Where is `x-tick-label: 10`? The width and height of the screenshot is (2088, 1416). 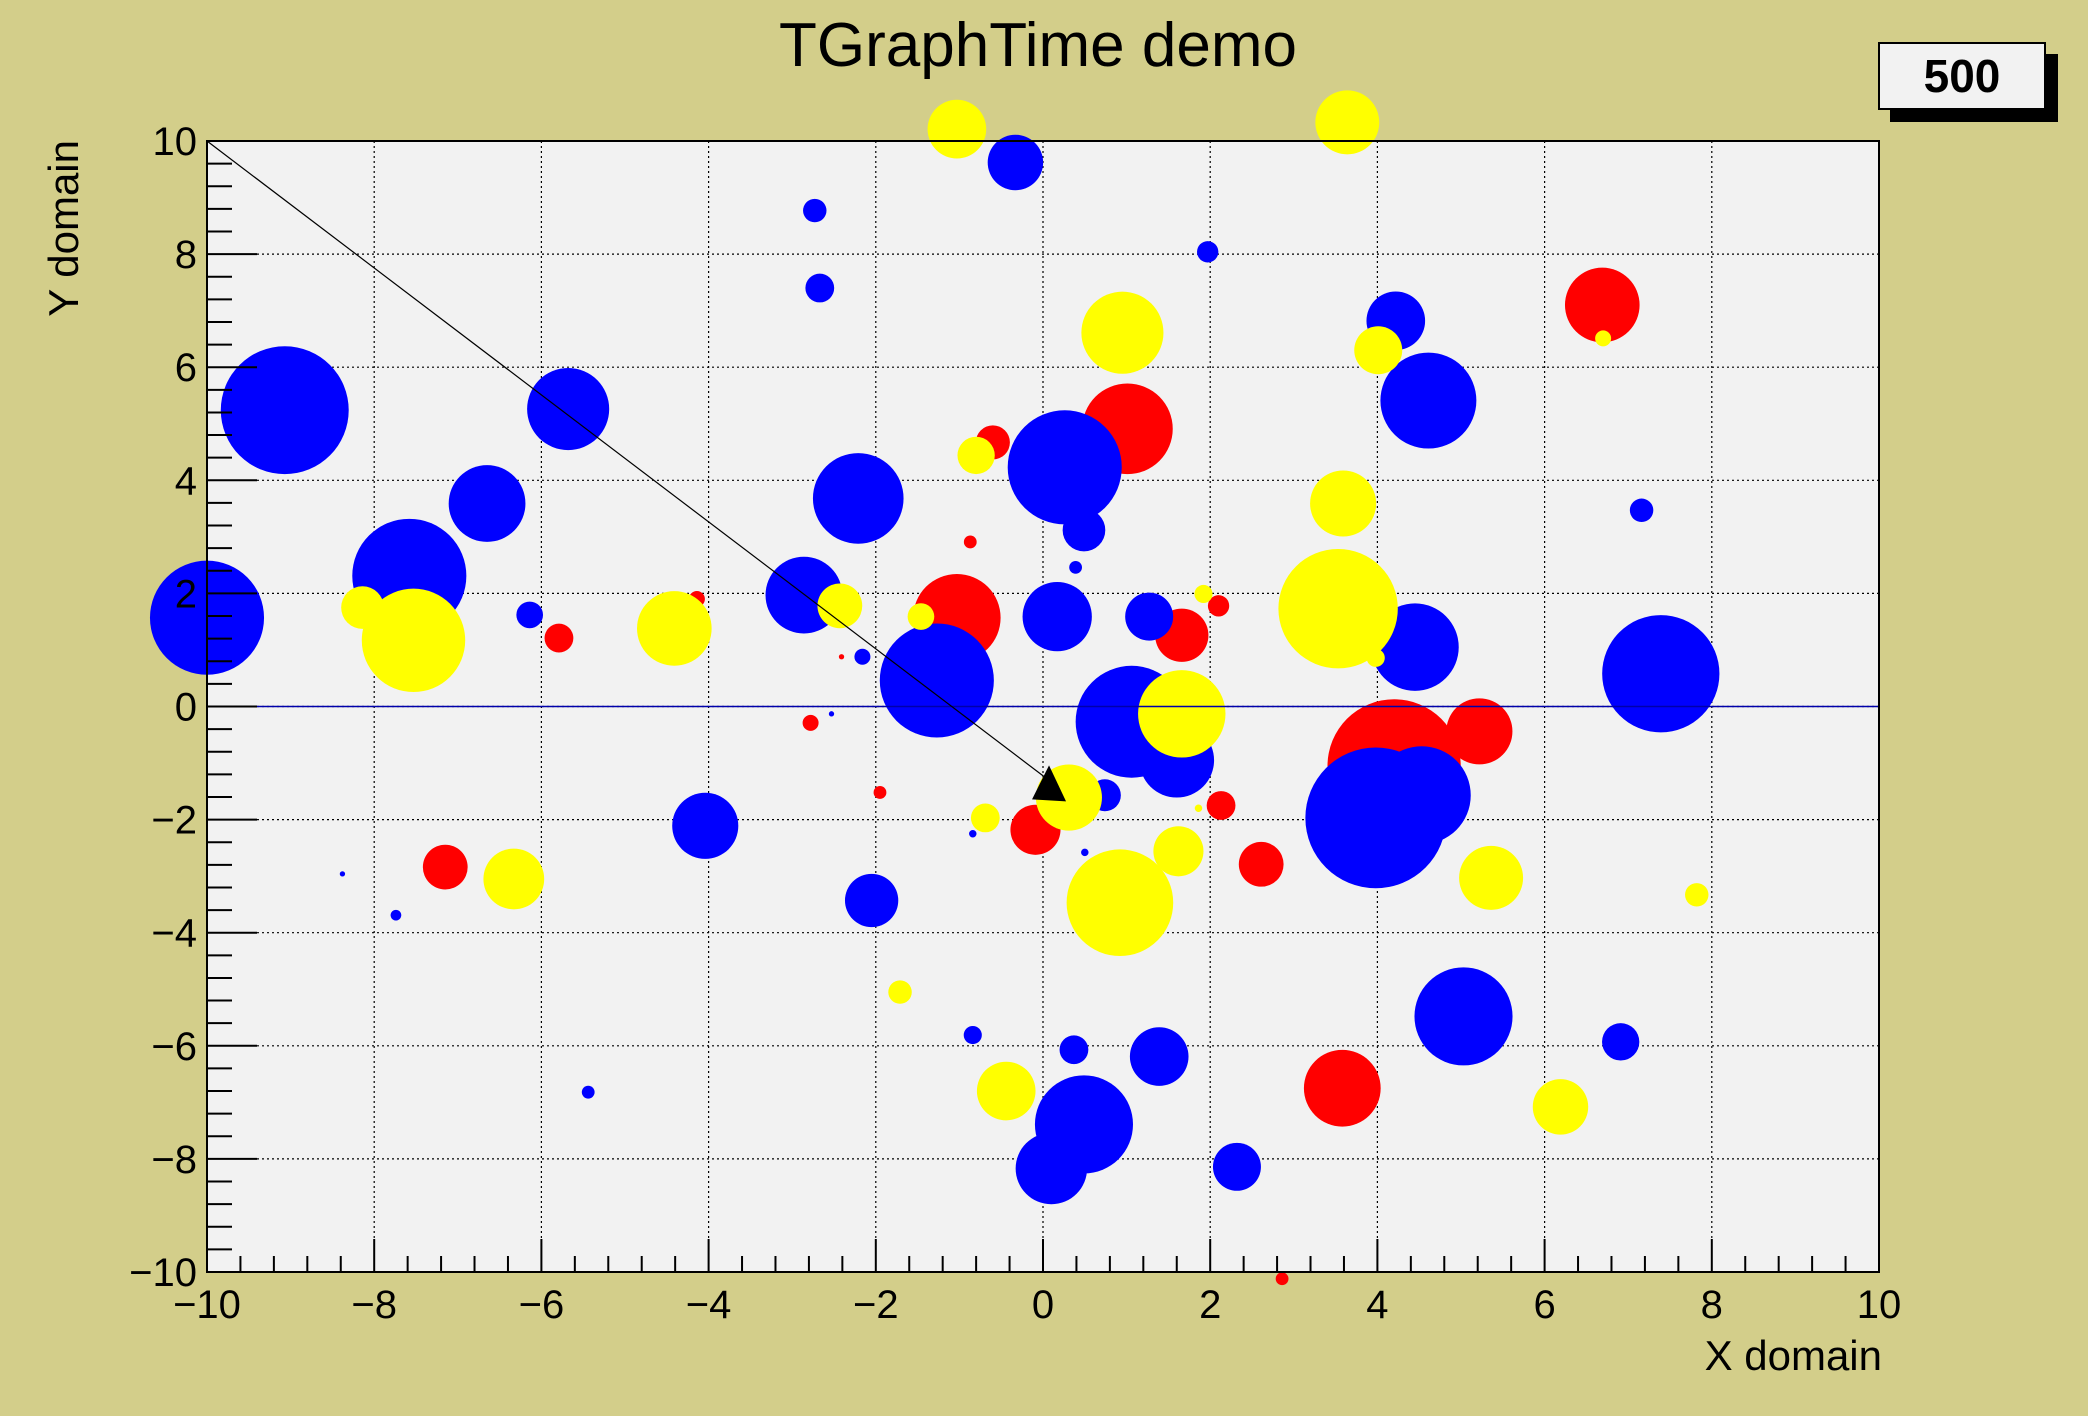 x-tick-label: 10 is located at coordinates (1879, 1305).